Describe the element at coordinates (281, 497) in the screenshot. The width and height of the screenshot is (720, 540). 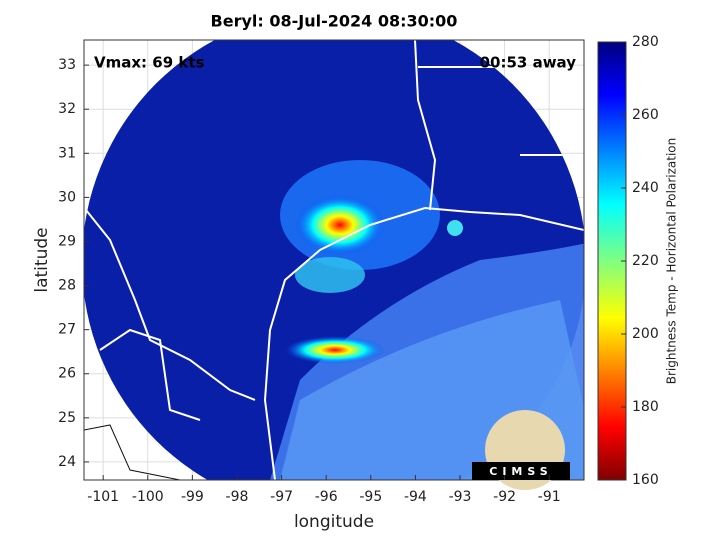
I see `x-tick-label: -97` at that location.